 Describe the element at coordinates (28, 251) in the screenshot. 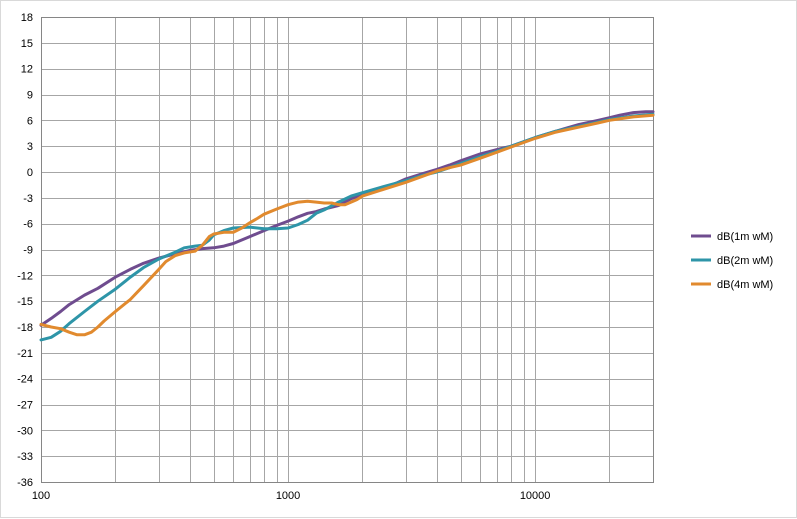

I see `y-tick-label: -9` at that location.